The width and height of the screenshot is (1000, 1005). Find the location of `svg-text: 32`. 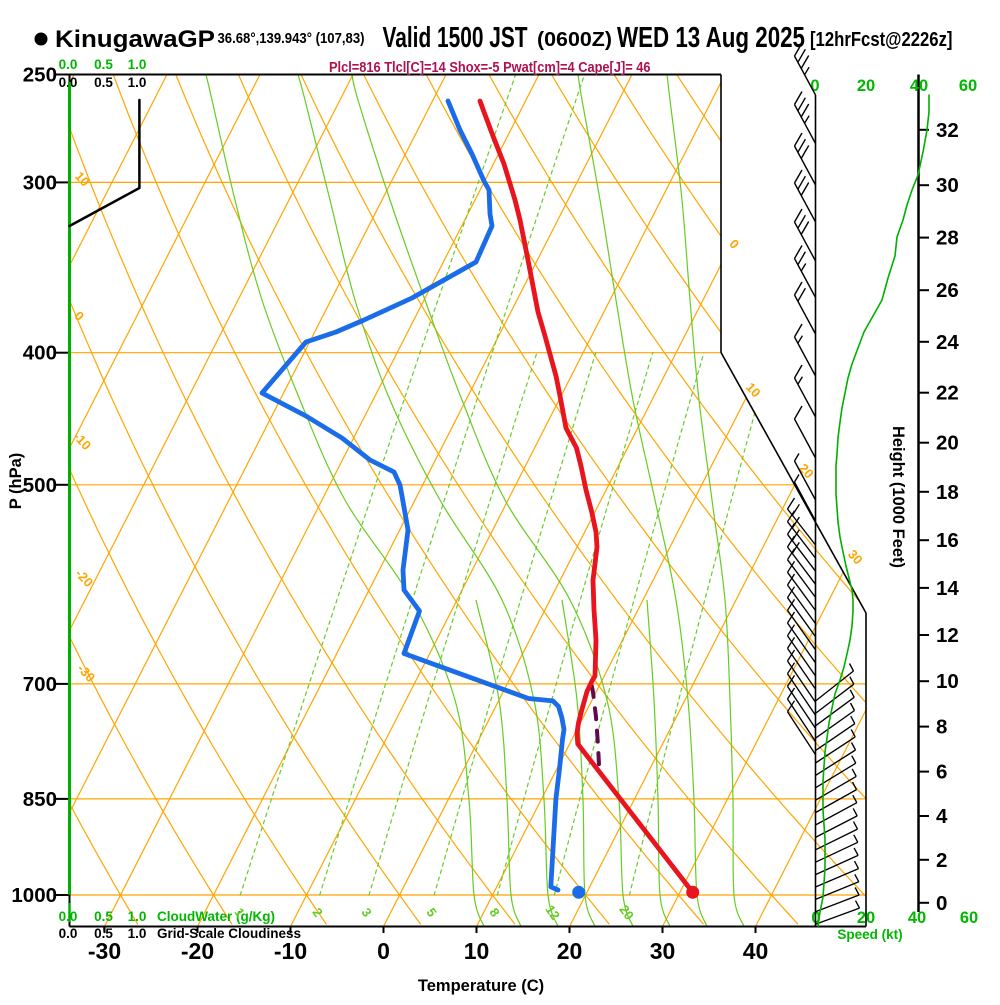

svg-text: 32 is located at coordinates (947, 130).